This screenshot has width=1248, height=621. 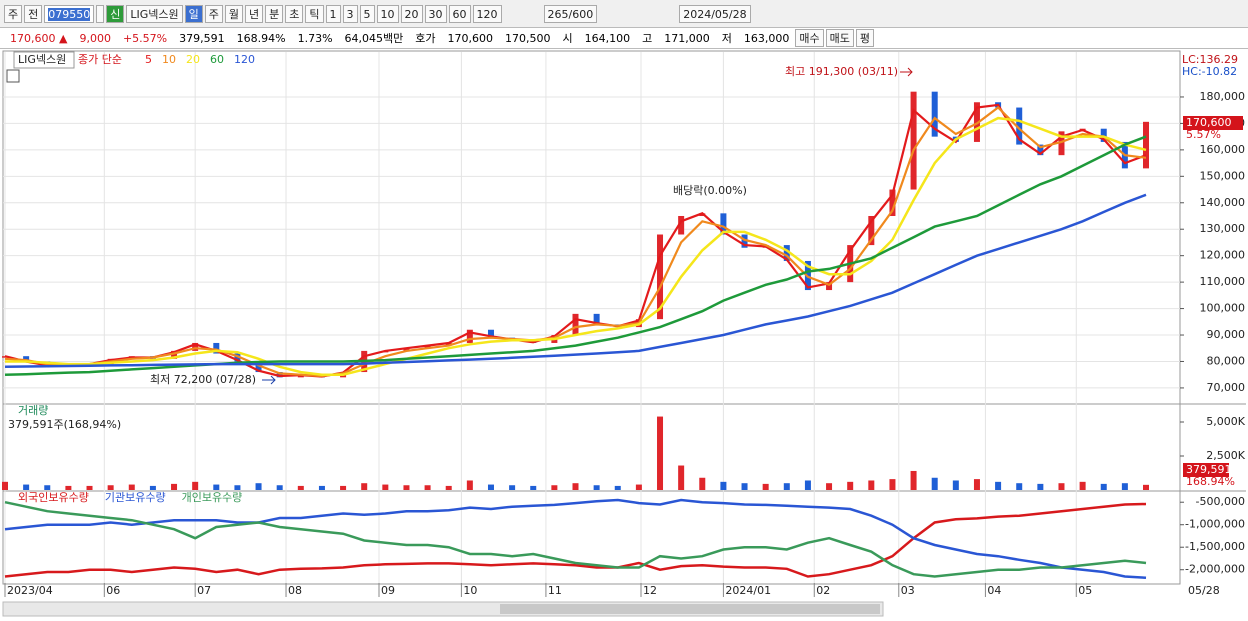 I want to click on legend-entry: 외국인보유수량, so click(x=53, y=497).